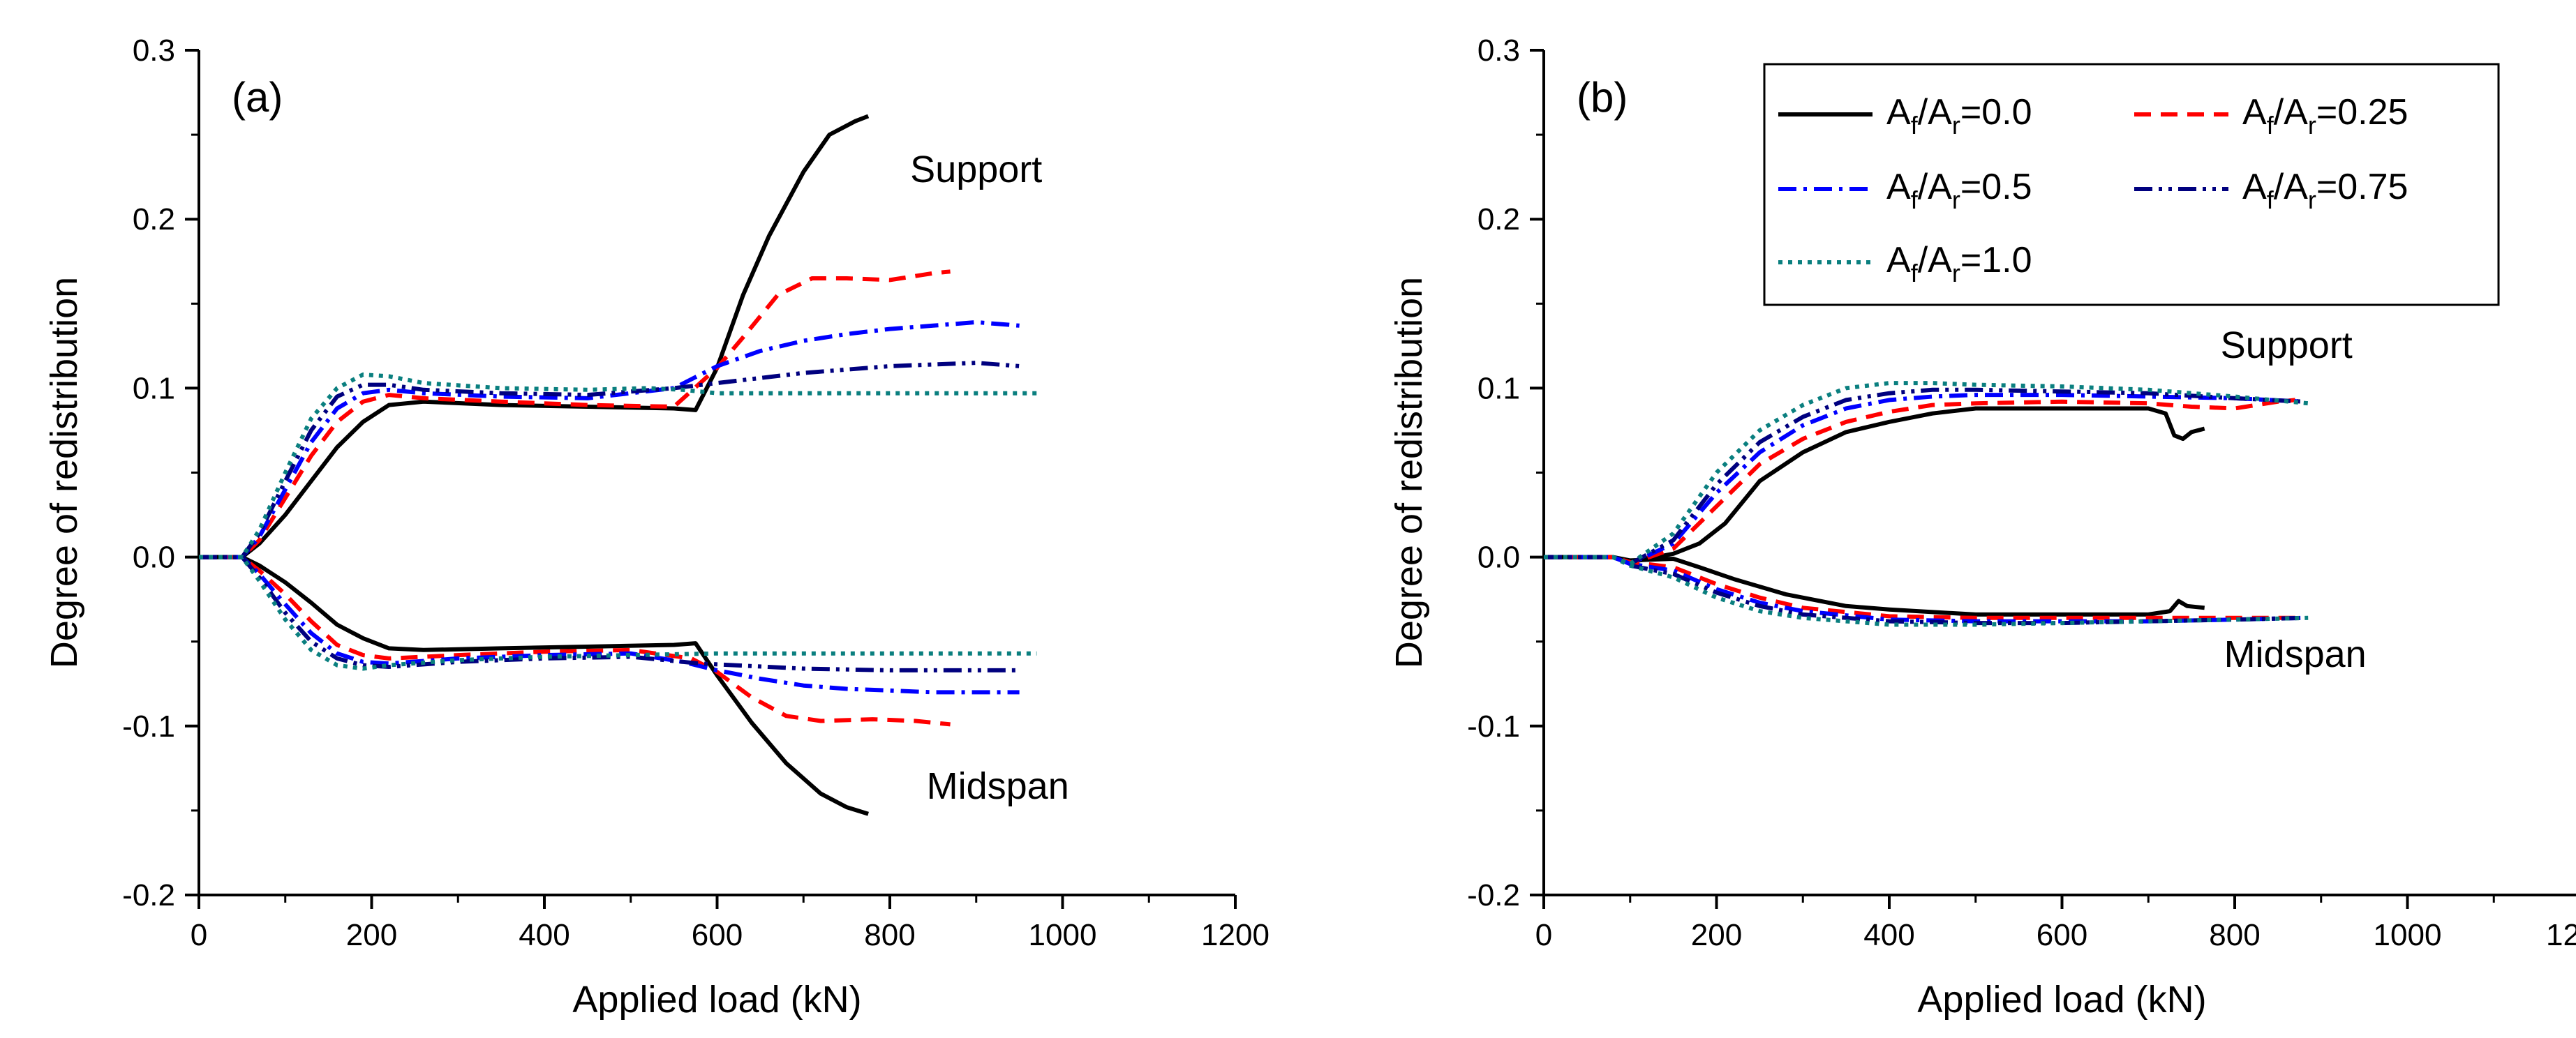 This screenshot has width=2576, height=1038. I want to click on legend-label: Af/Ar=0.5, so click(1959, 191).